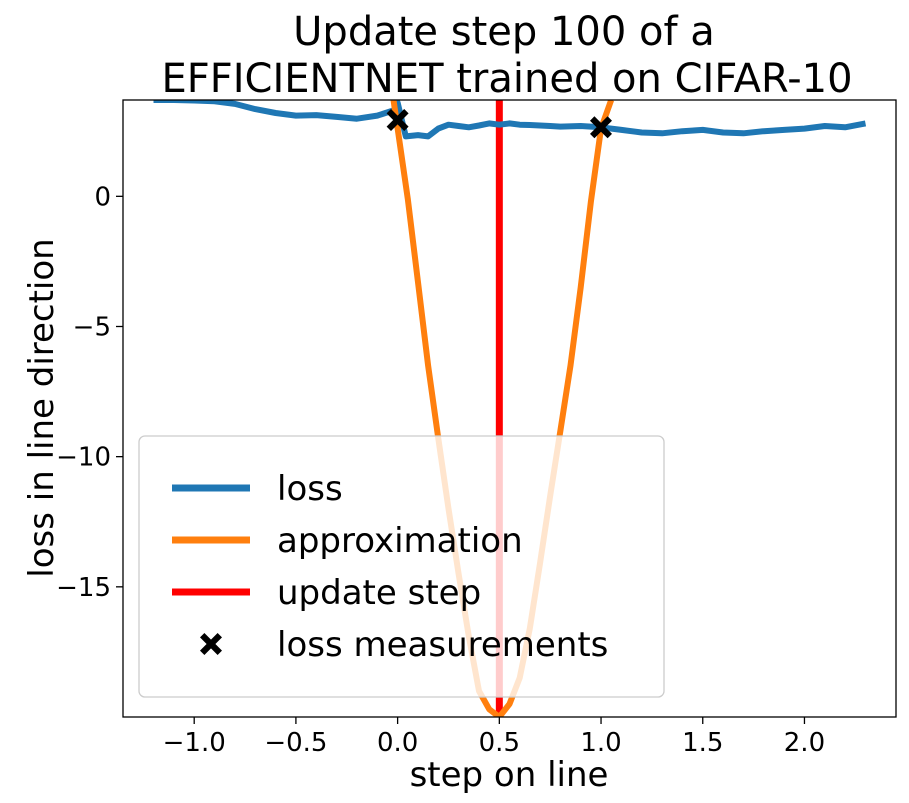 This screenshot has width=909, height=803. I want to click on measurement-markers, so click(499, 124).